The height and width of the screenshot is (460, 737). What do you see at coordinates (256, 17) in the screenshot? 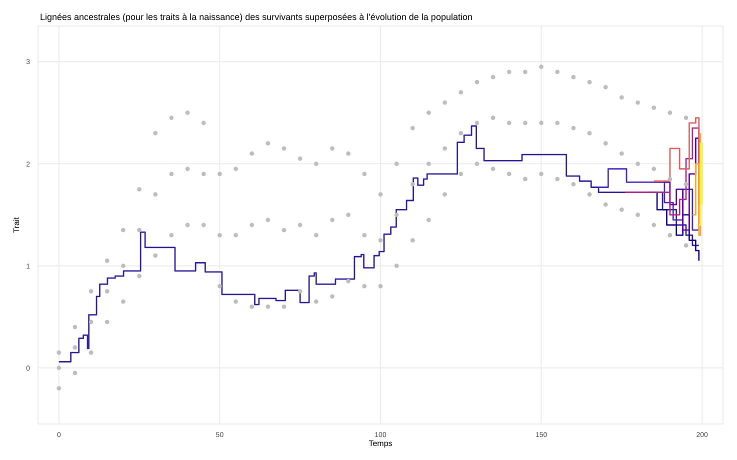
I see `chart-title: Lignées ancestrales (pour les traits à la naissance) des survivants superposées à l'évolution de la population` at bounding box center [256, 17].